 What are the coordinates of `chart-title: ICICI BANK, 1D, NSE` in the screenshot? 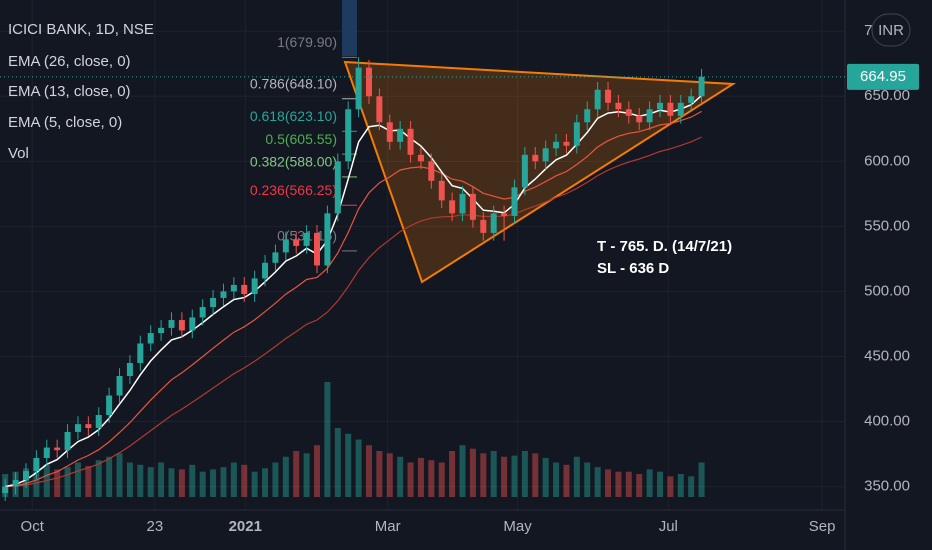 It's located at (81, 29).